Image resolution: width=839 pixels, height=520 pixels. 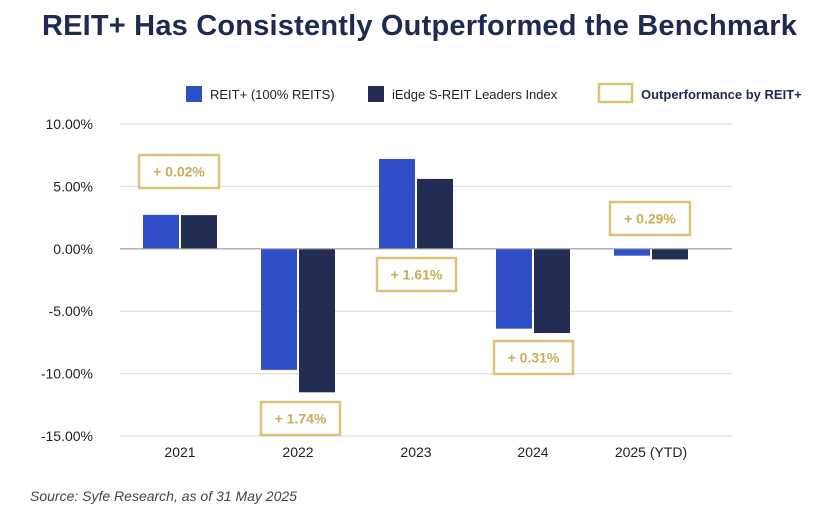 What do you see at coordinates (532, 452) in the screenshot?
I see `x-tick-label: 2024` at bounding box center [532, 452].